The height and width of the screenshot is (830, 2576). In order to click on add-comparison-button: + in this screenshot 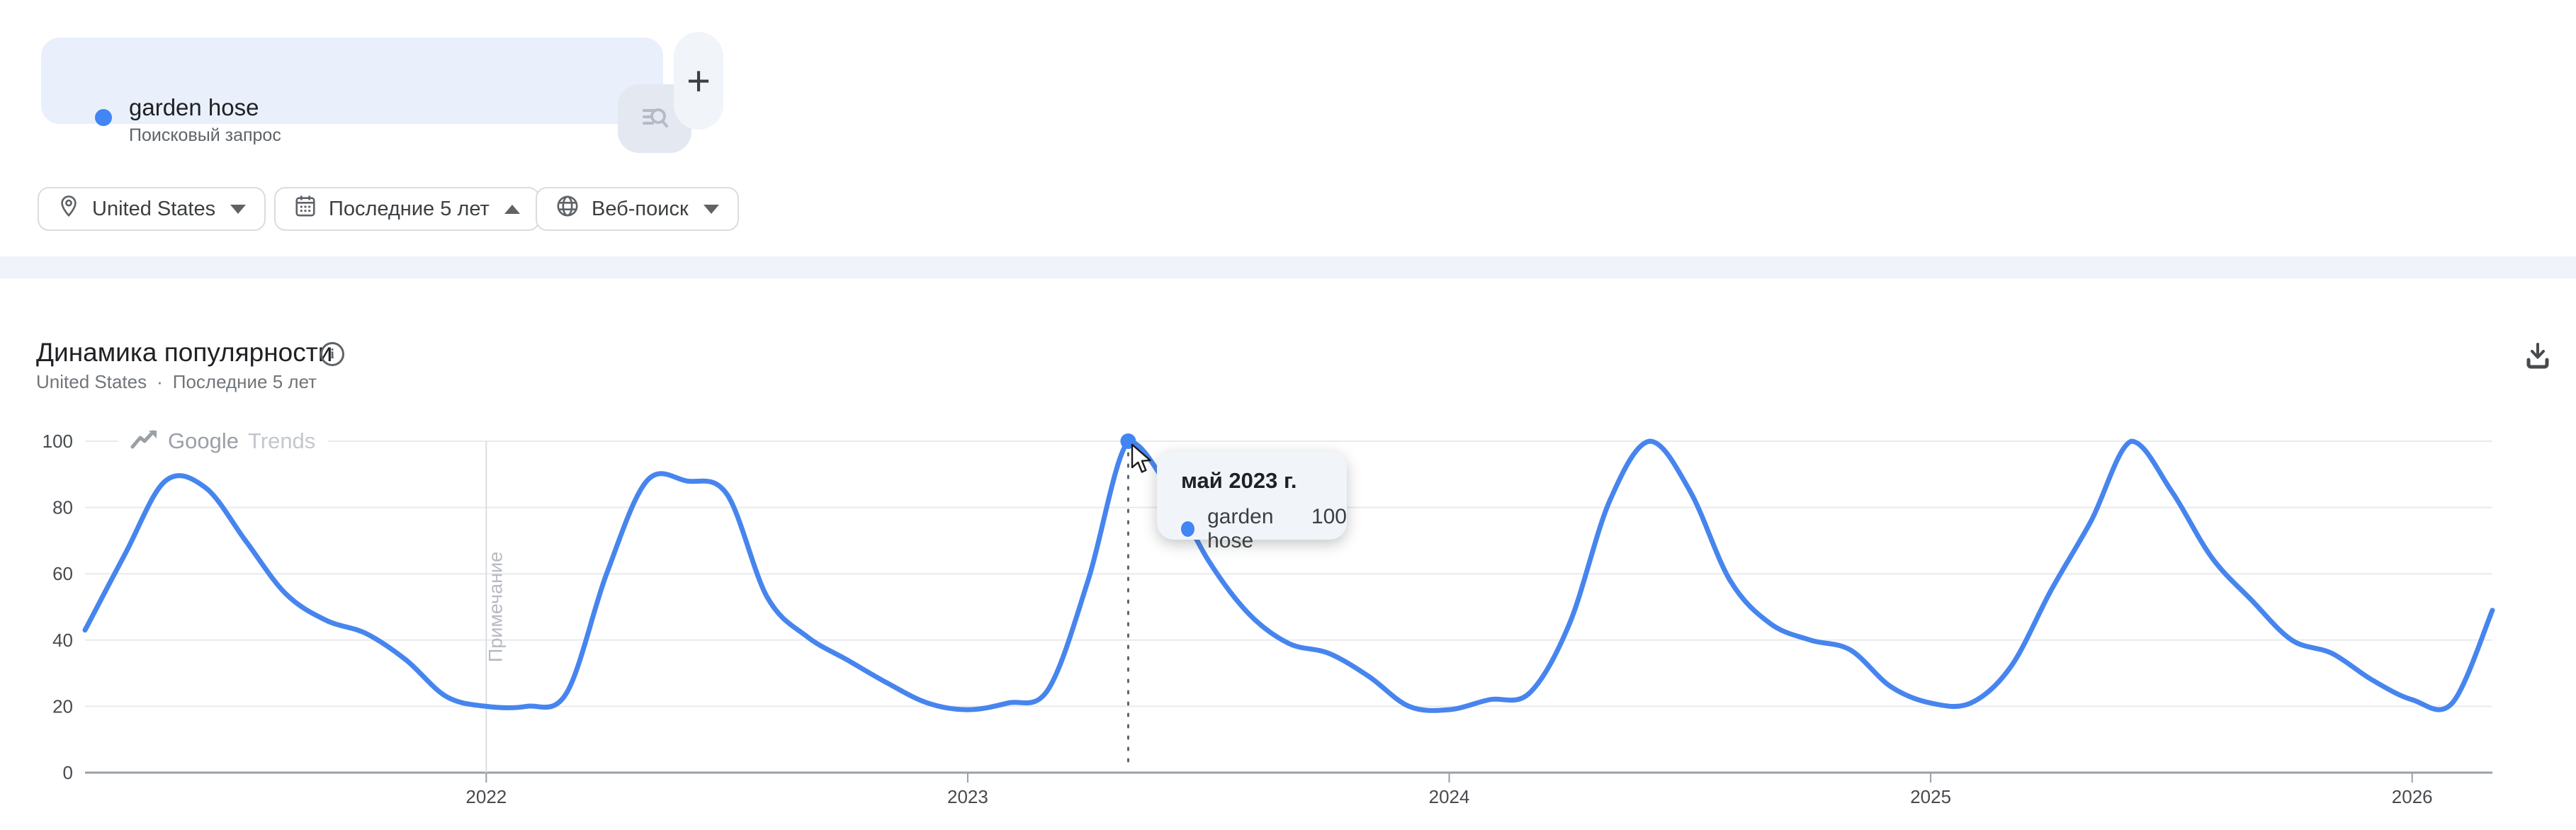, I will do `click(698, 81)`.